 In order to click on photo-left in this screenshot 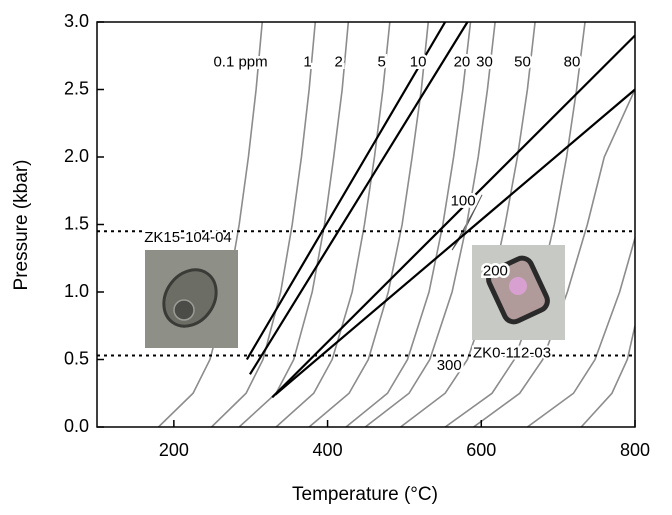, I will do `click(191, 299)`.